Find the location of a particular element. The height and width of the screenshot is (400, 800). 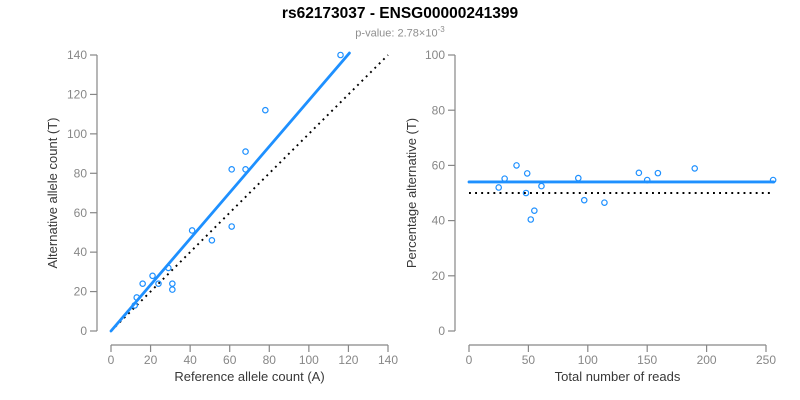

figure-subtitle: p-value: 2.78×10-3 is located at coordinates (400, 32).